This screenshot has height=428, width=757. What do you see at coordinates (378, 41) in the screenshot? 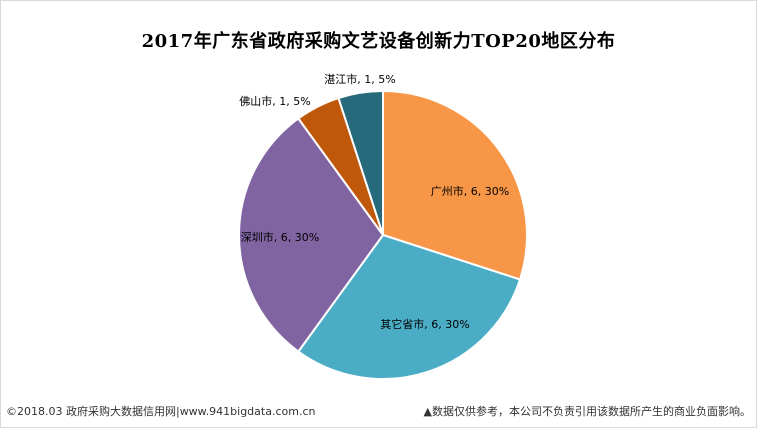
I see `chart-title: 2017年广东省政府采购文艺设备创新力TOP20地区分布` at bounding box center [378, 41].